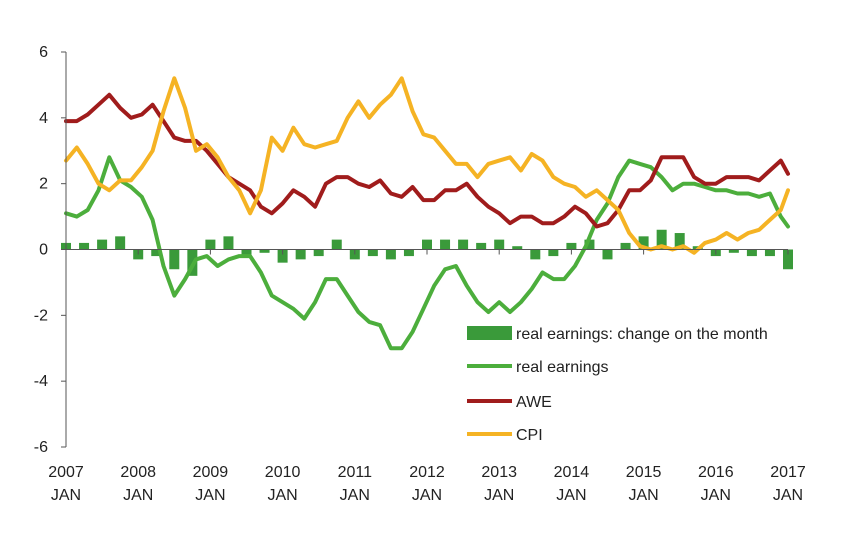  Describe the element at coordinates (489, 333) in the screenshot. I see `legend-swatch-real-earnings-change` at that location.